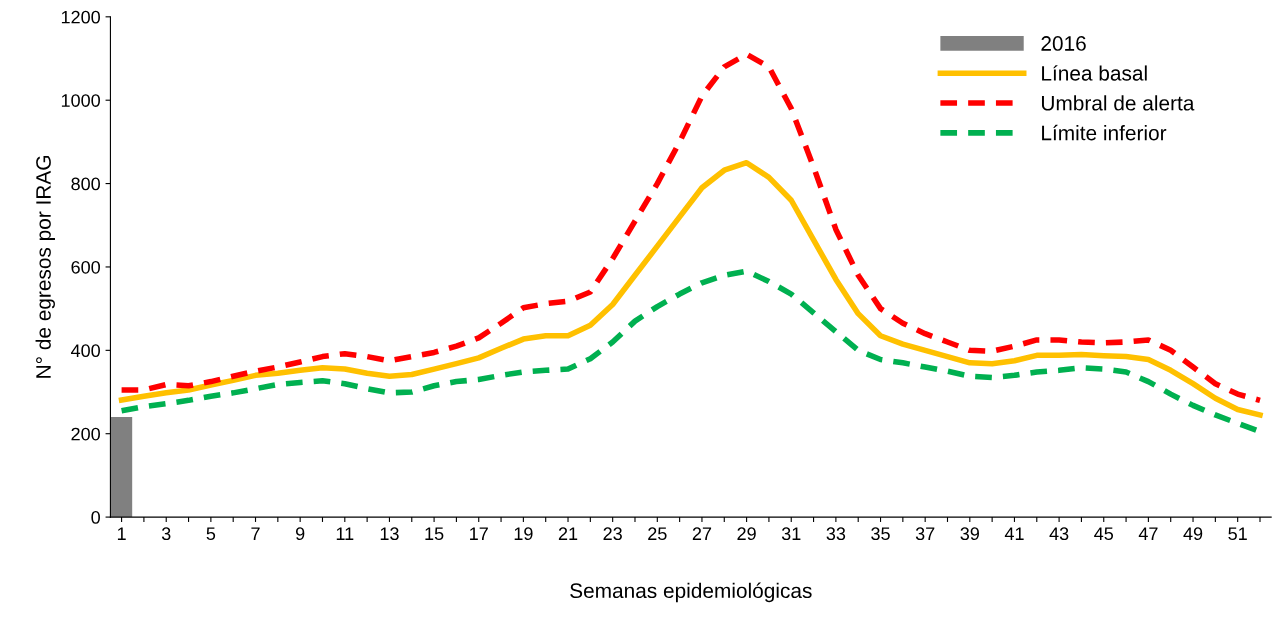 This screenshot has height=623, width=1284. What do you see at coordinates (691, 592) in the screenshot?
I see `x-axis-title: Semanas epidemiológicas` at bounding box center [691, 592].